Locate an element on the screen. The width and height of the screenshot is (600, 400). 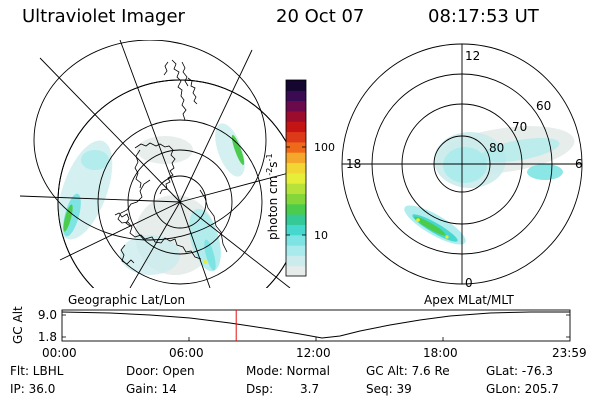
altitude-x-tick-0000: 00:00 is located at coordinates (59, 353).